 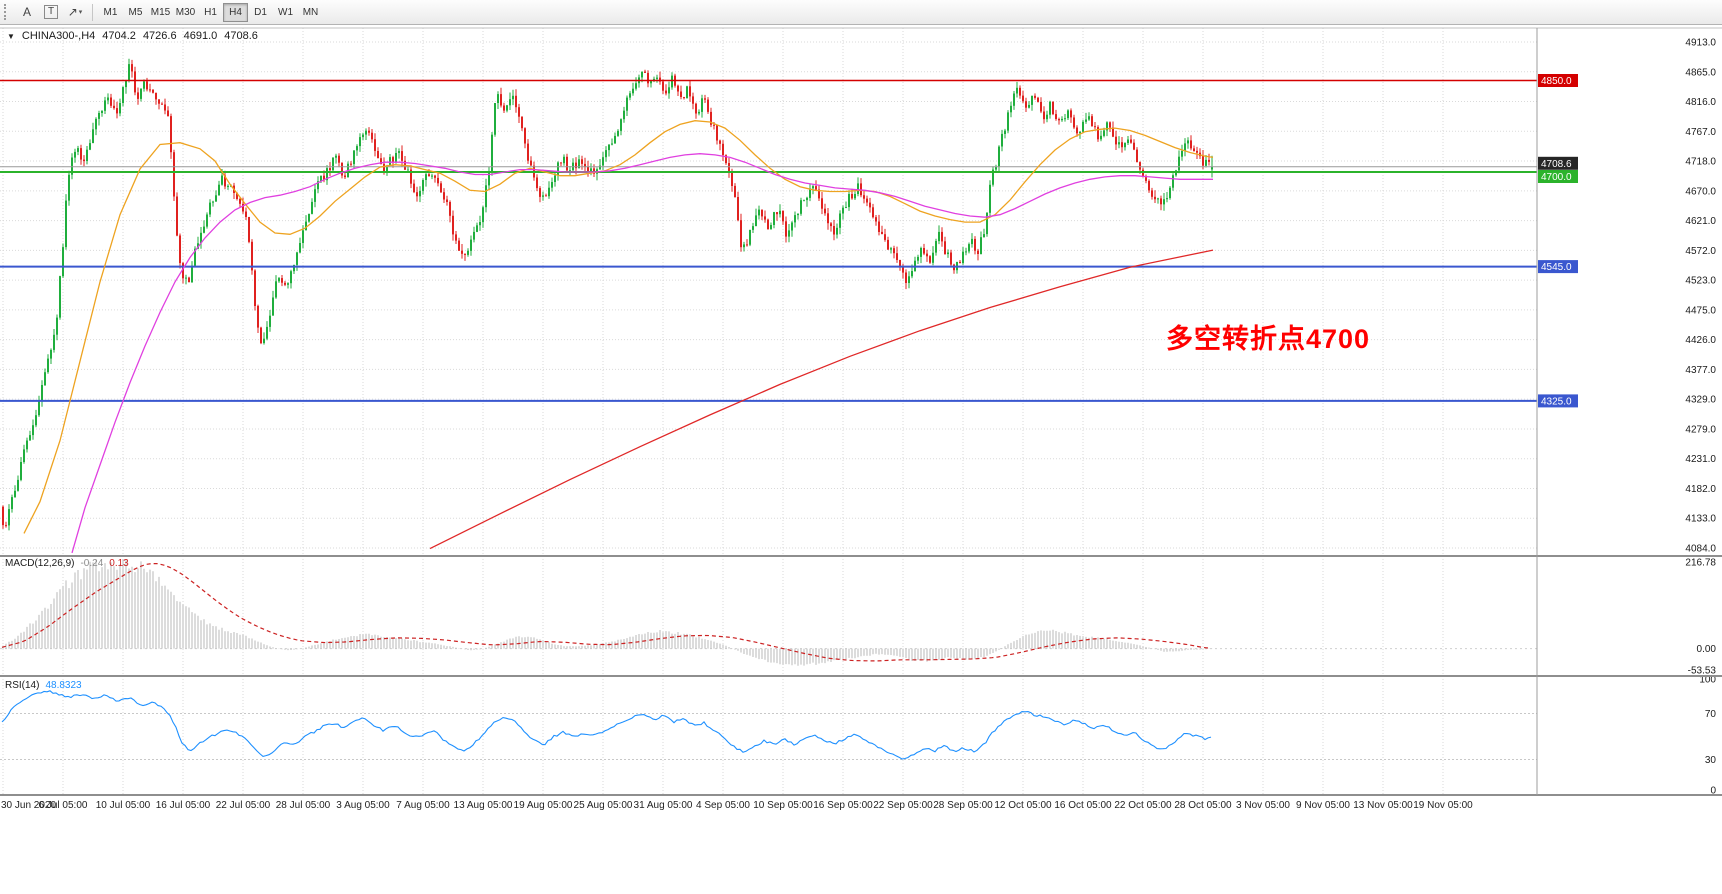 What do you see at coordinates (1700, 191) in the screenshot?
I see `price-tick-label: 4670.0` at bounding box center [1700, 191].